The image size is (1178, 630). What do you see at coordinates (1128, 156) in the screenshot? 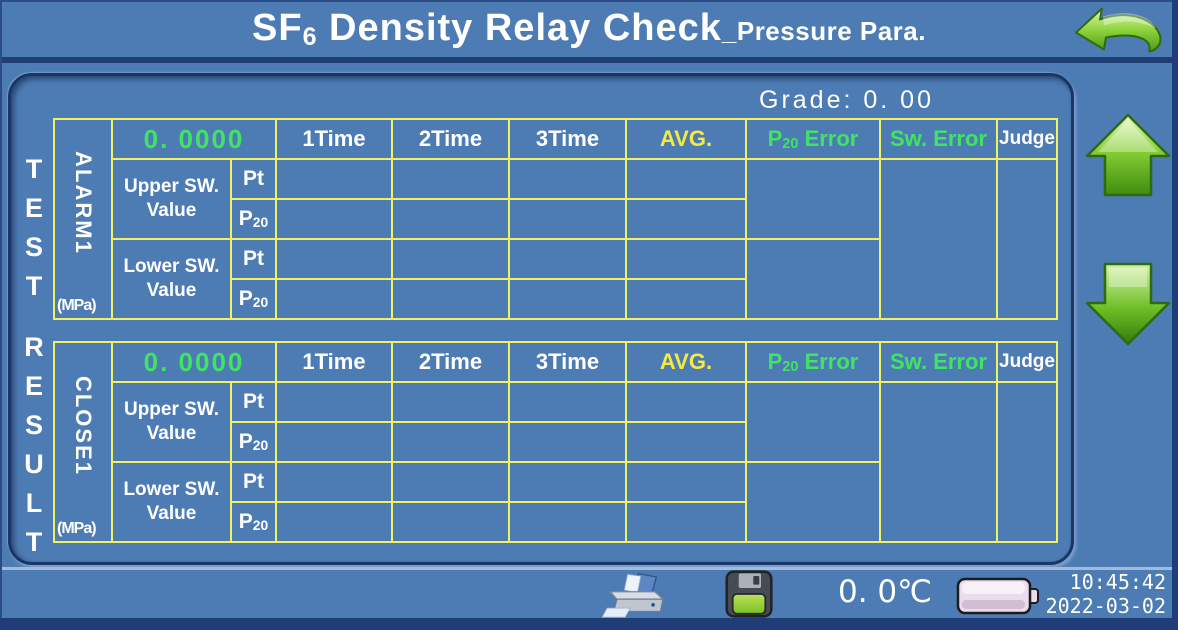
I see `scroll-up-button` at bounding box center [1128, 156].